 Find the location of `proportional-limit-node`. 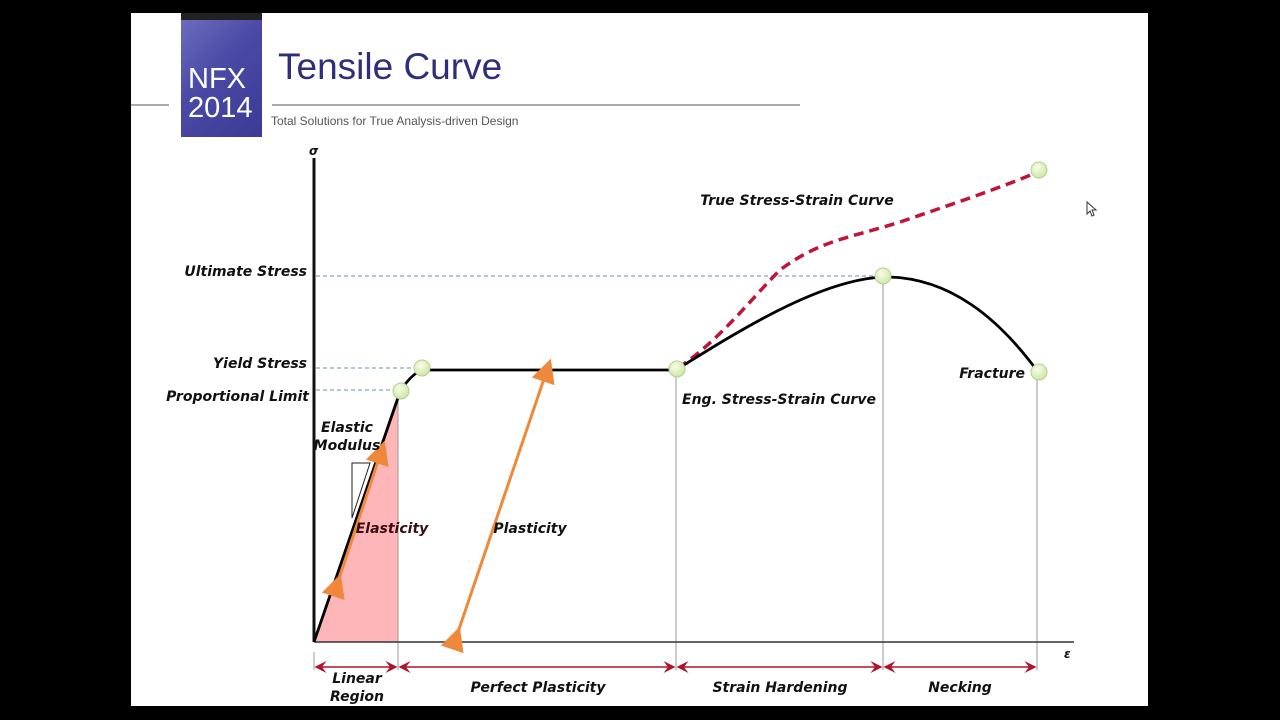

proportional-limit-node is located at coordinates (401, 391).